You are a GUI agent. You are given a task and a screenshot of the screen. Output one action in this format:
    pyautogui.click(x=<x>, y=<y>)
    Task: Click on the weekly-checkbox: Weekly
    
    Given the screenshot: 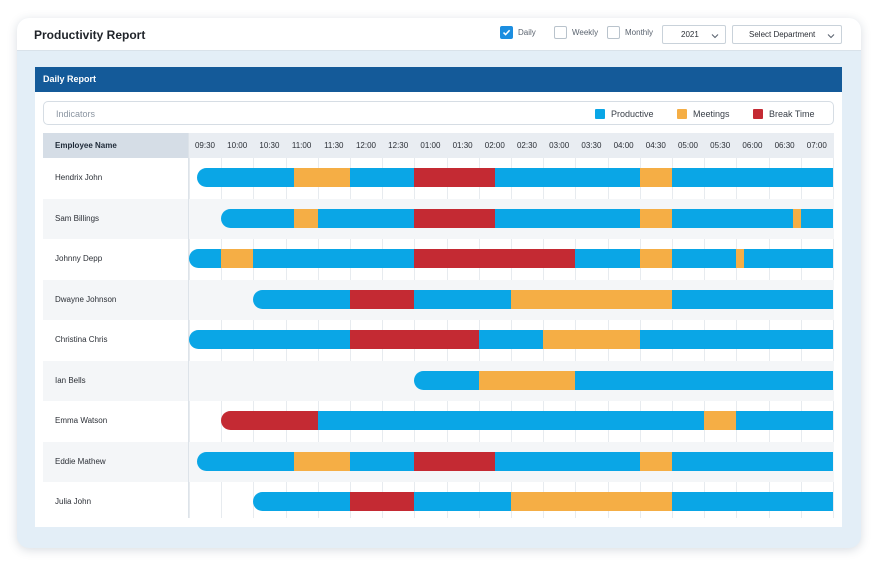 What is the action you would take?
    pyautogui.click(x=576, y=32)
    